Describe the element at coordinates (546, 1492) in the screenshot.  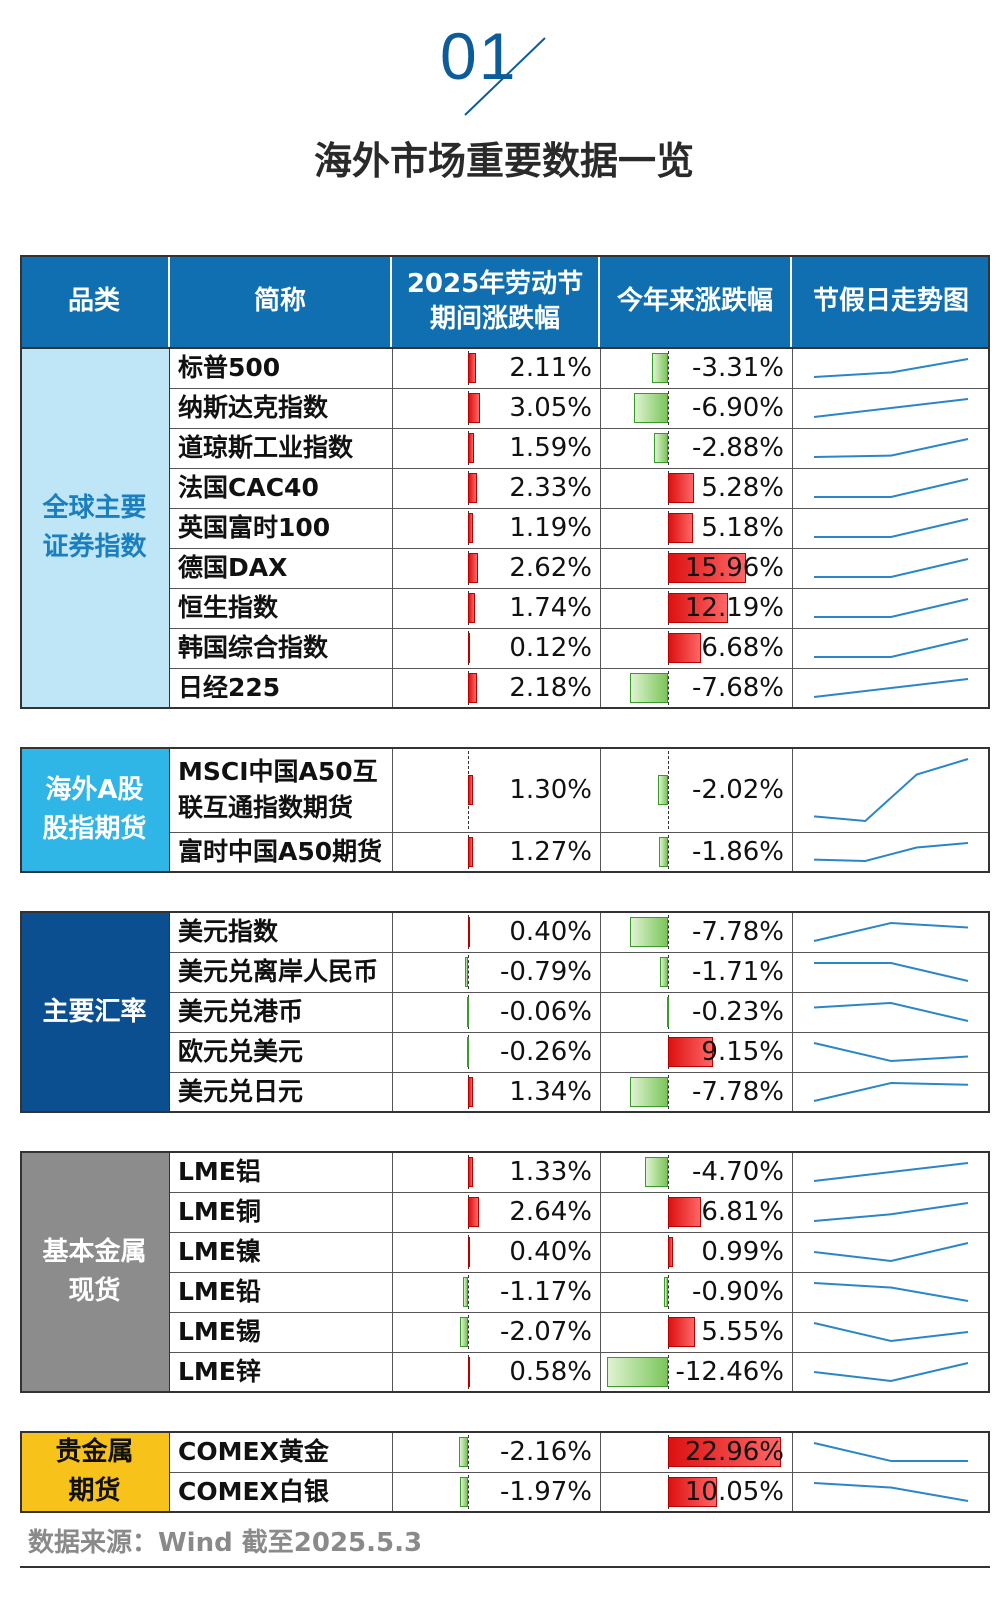
I see `holiday-change-value: -1.97%` at that location.